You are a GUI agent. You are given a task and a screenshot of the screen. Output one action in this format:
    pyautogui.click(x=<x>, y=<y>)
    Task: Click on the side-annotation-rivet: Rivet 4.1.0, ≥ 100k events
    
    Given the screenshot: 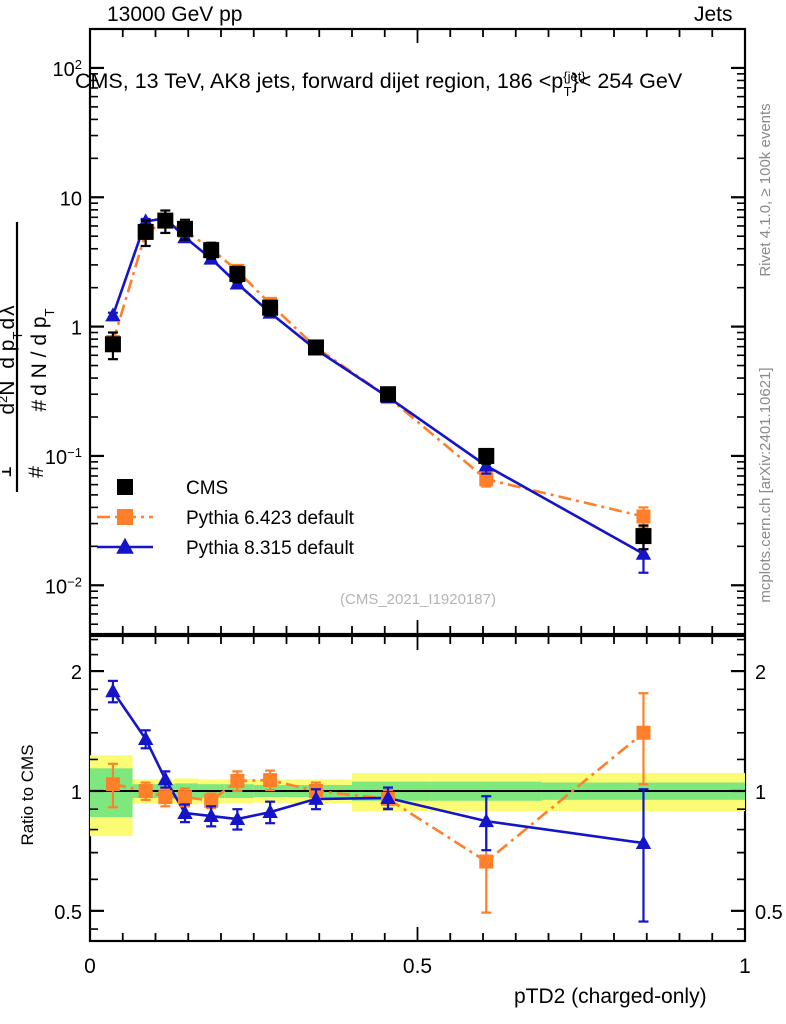 What is the action you would take?
    pyautogui.click(x=765, y=190)
    